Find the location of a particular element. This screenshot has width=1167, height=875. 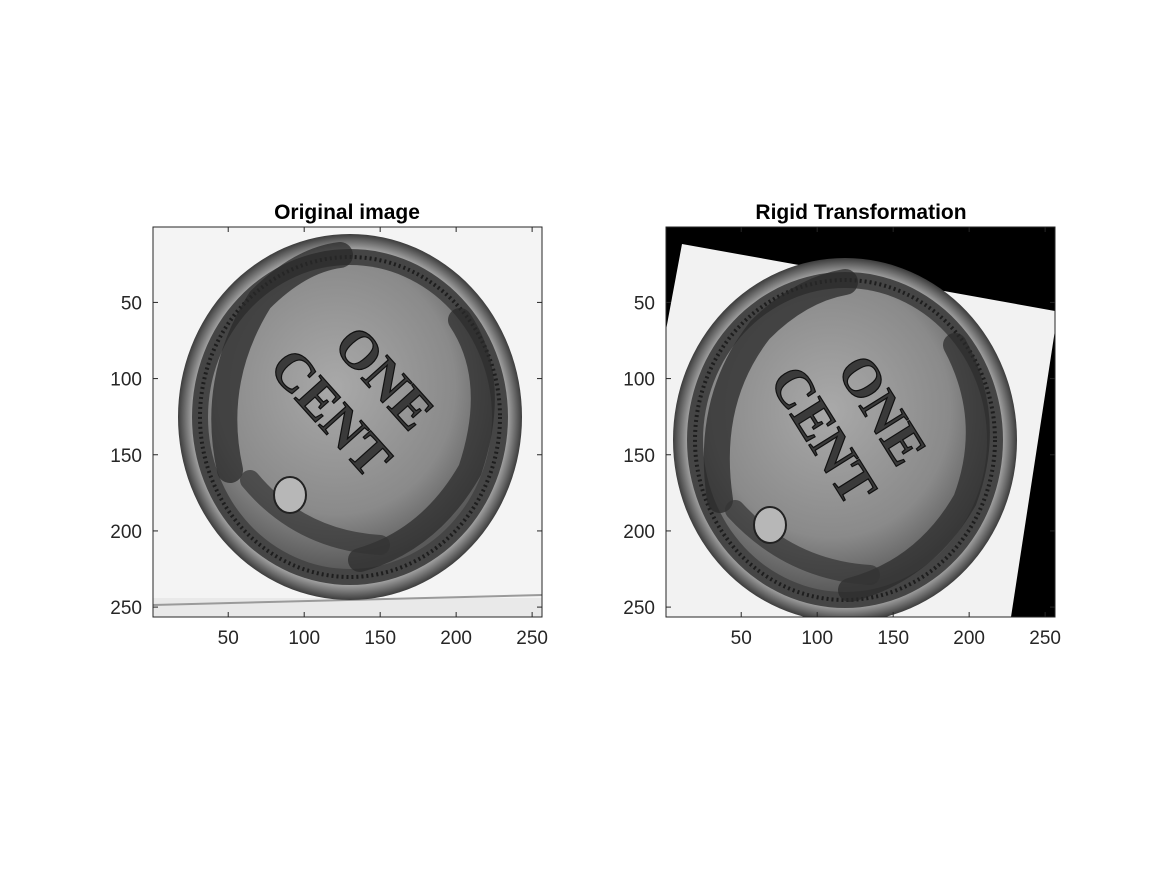

transformed-image: ONE CENT is located at coordinates (860, 422).